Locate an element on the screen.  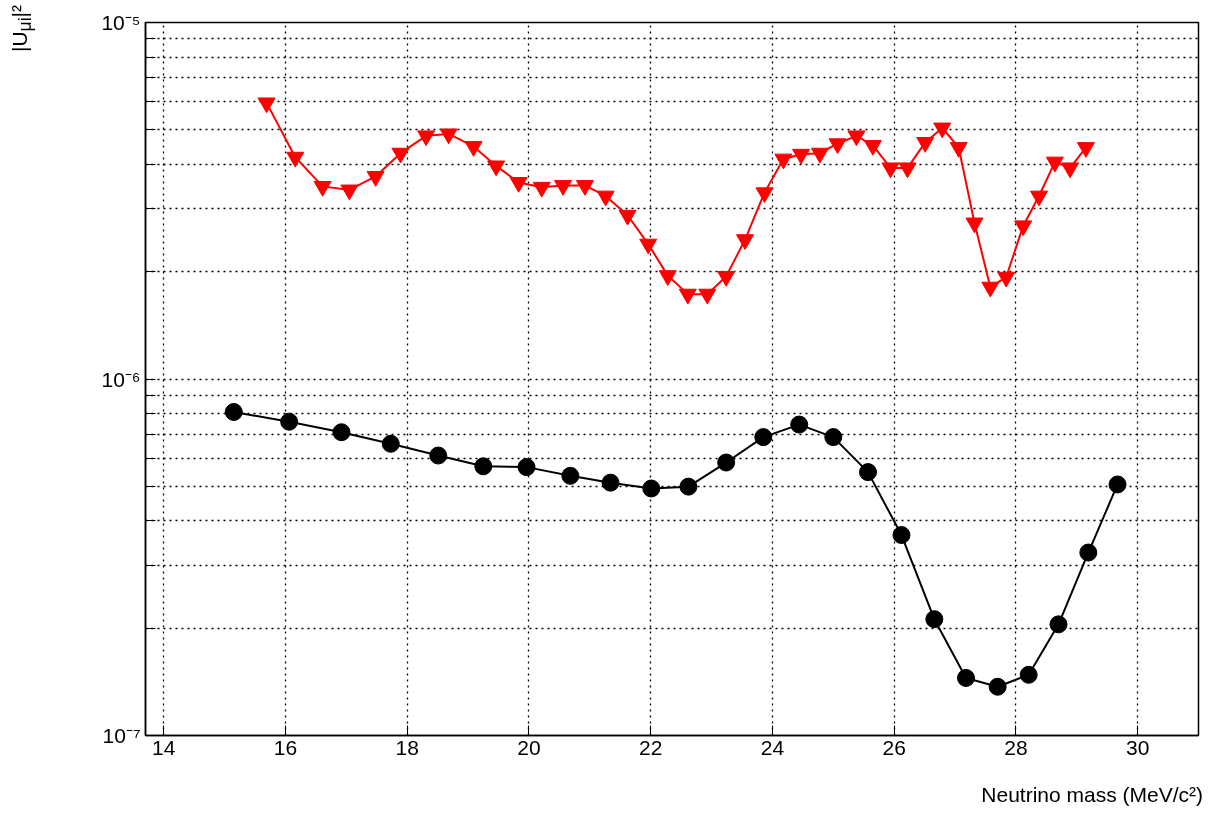
y-tick-label: 10⁻⁶ is located at coordinates (121, 379).